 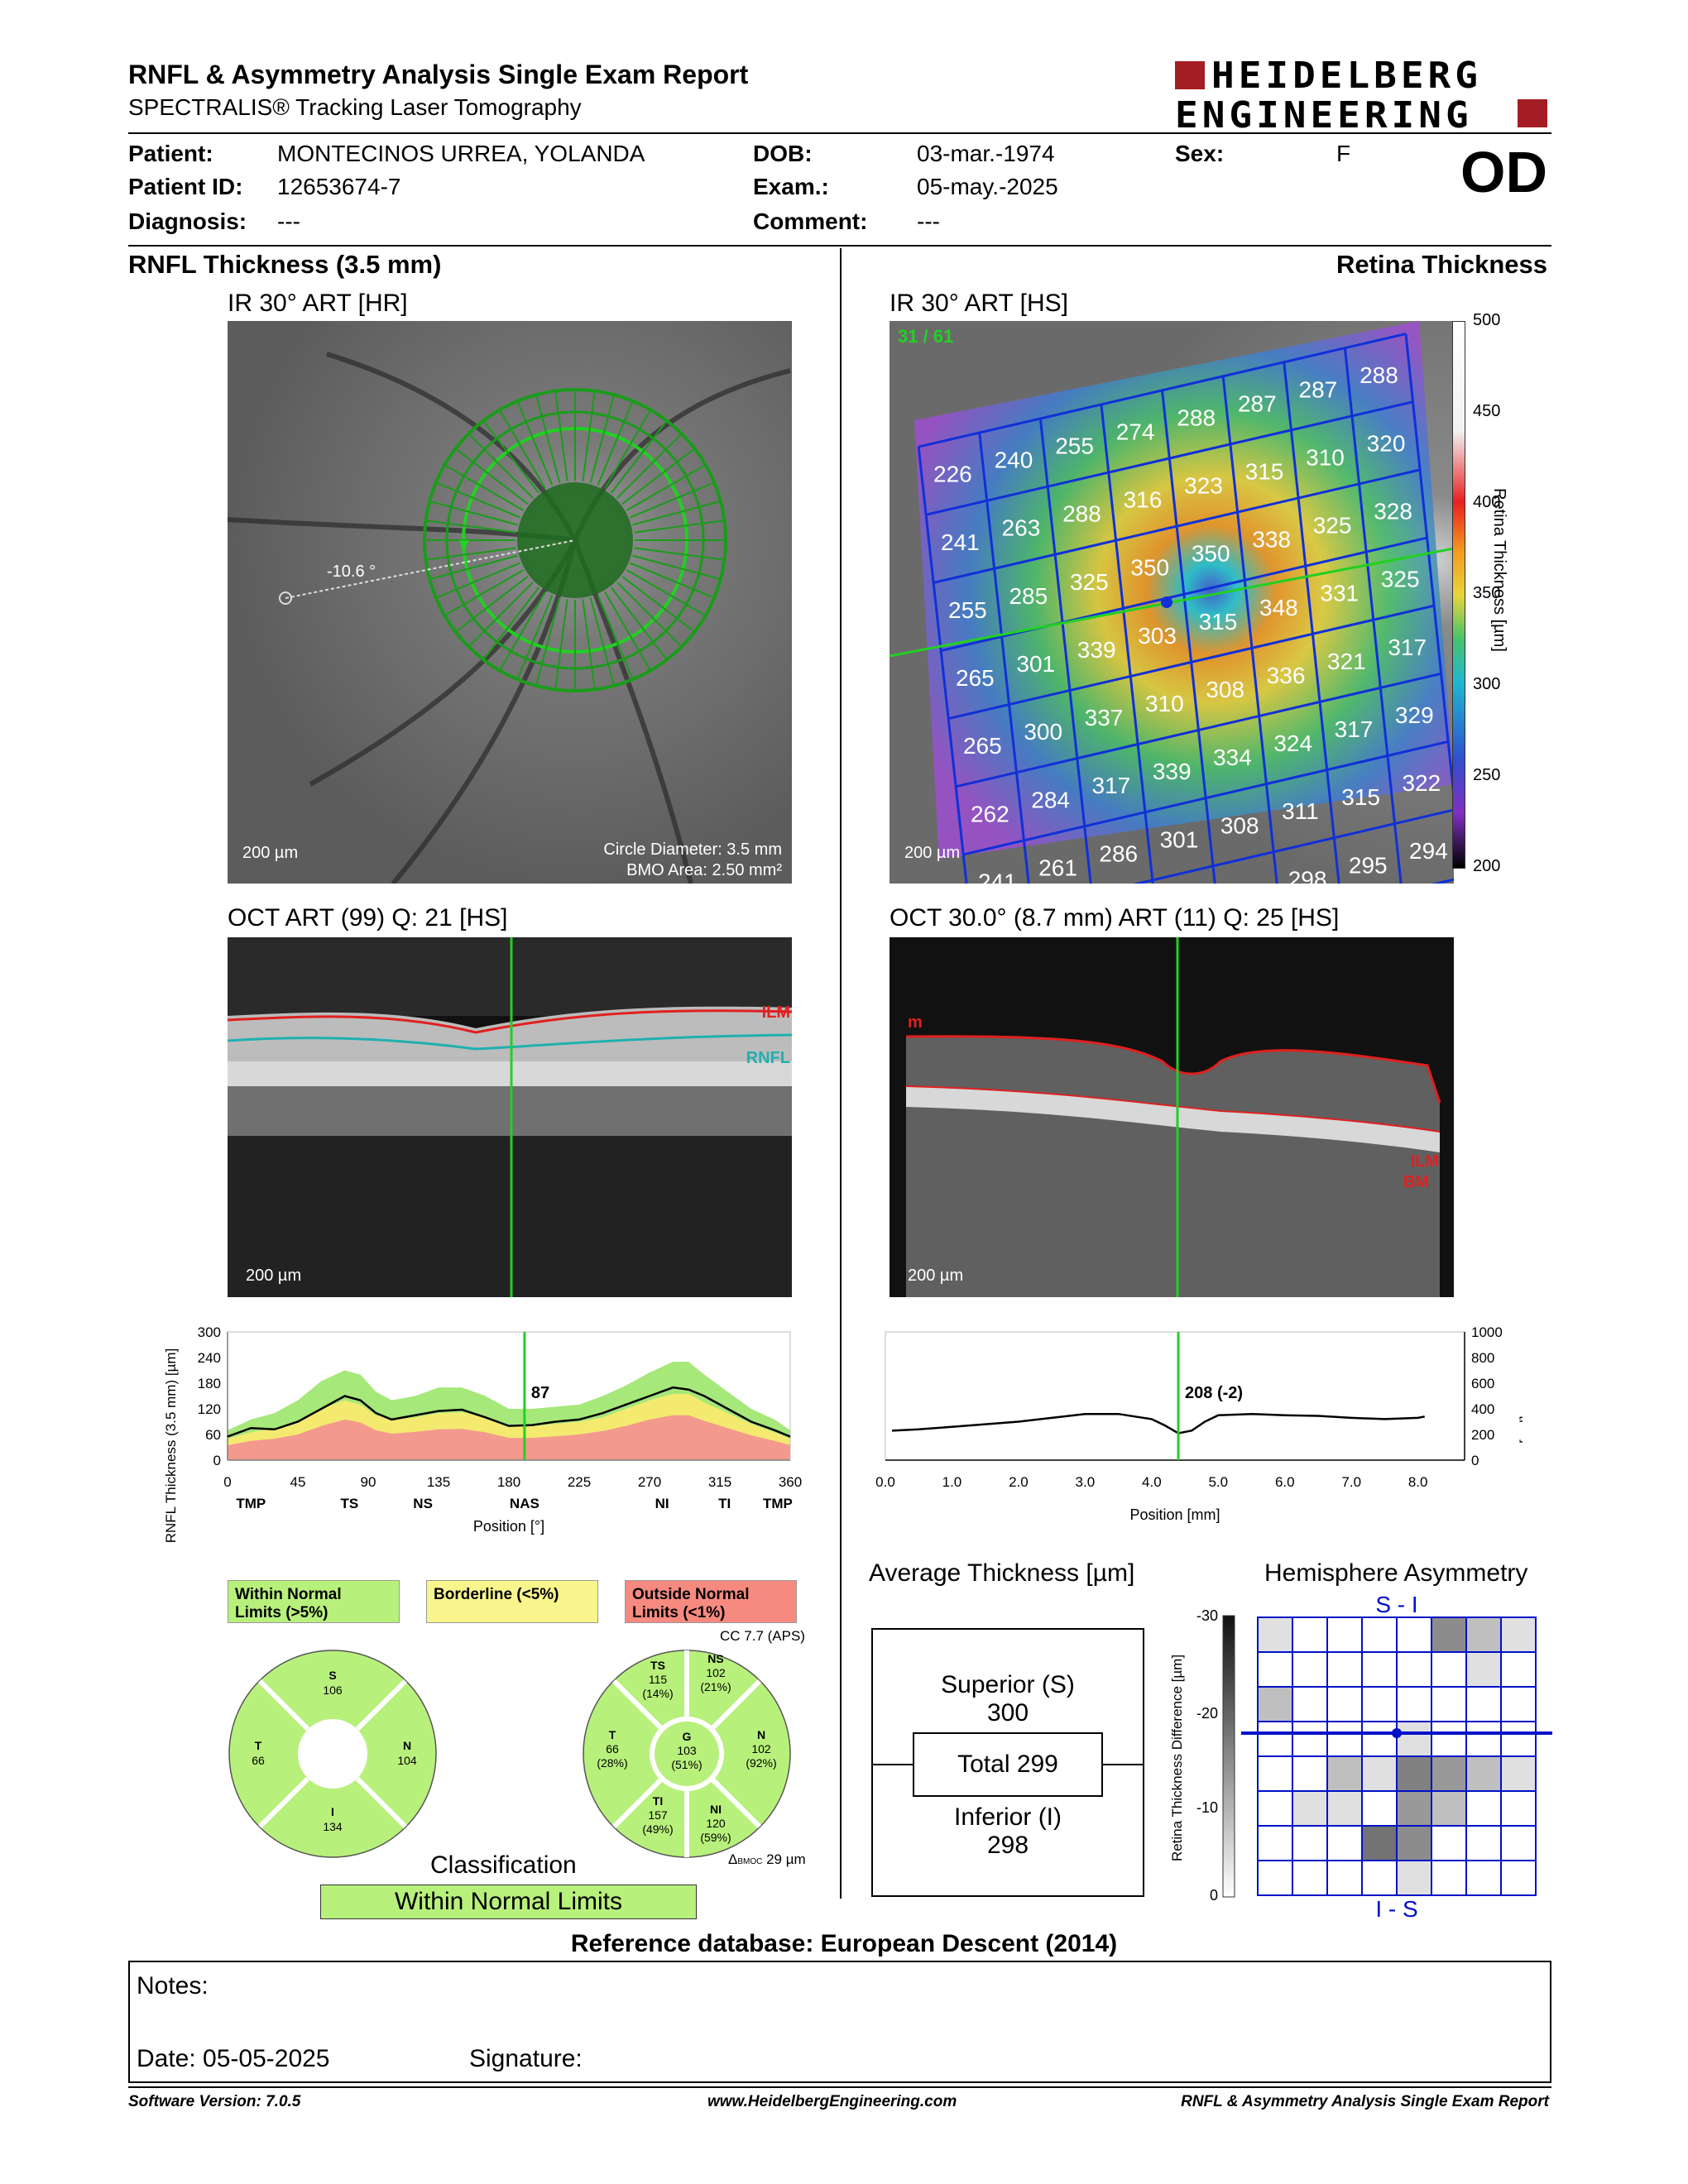 I want to click on sector-s-label: S, so click(x=332, y=1675).